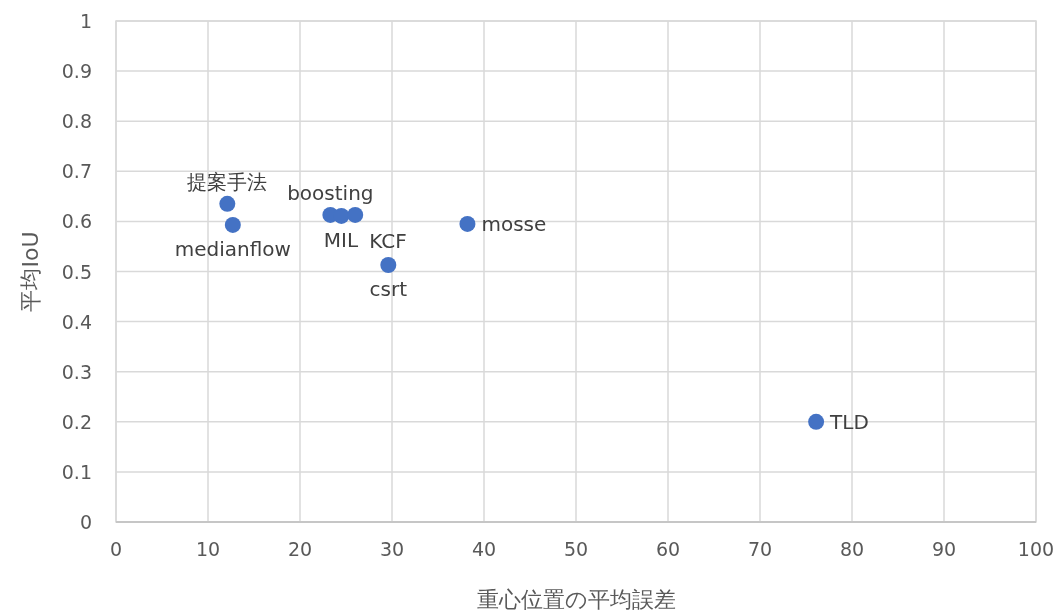 Image resolution: width=1061 pixels, height=613 pixels. I want to click on x-tick-label: 60, so click(668, 549).